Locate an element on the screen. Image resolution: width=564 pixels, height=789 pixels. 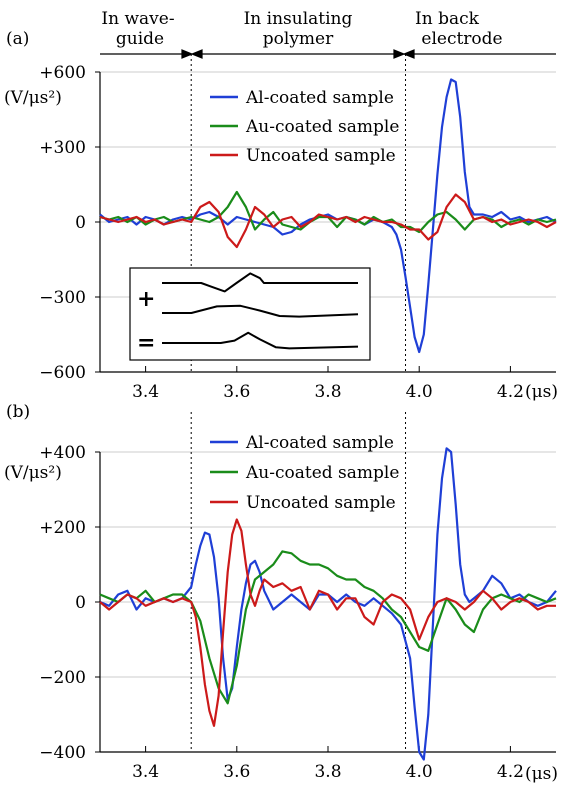
inset-polymer-pulse is located at coordinates (260, 311).